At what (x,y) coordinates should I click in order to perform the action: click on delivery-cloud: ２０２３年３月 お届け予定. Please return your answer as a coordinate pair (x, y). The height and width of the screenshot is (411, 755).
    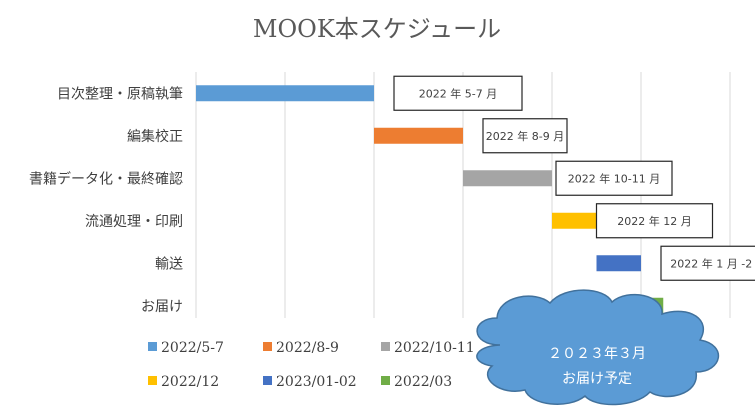
    Looking at the image, I should click on (597, 347).